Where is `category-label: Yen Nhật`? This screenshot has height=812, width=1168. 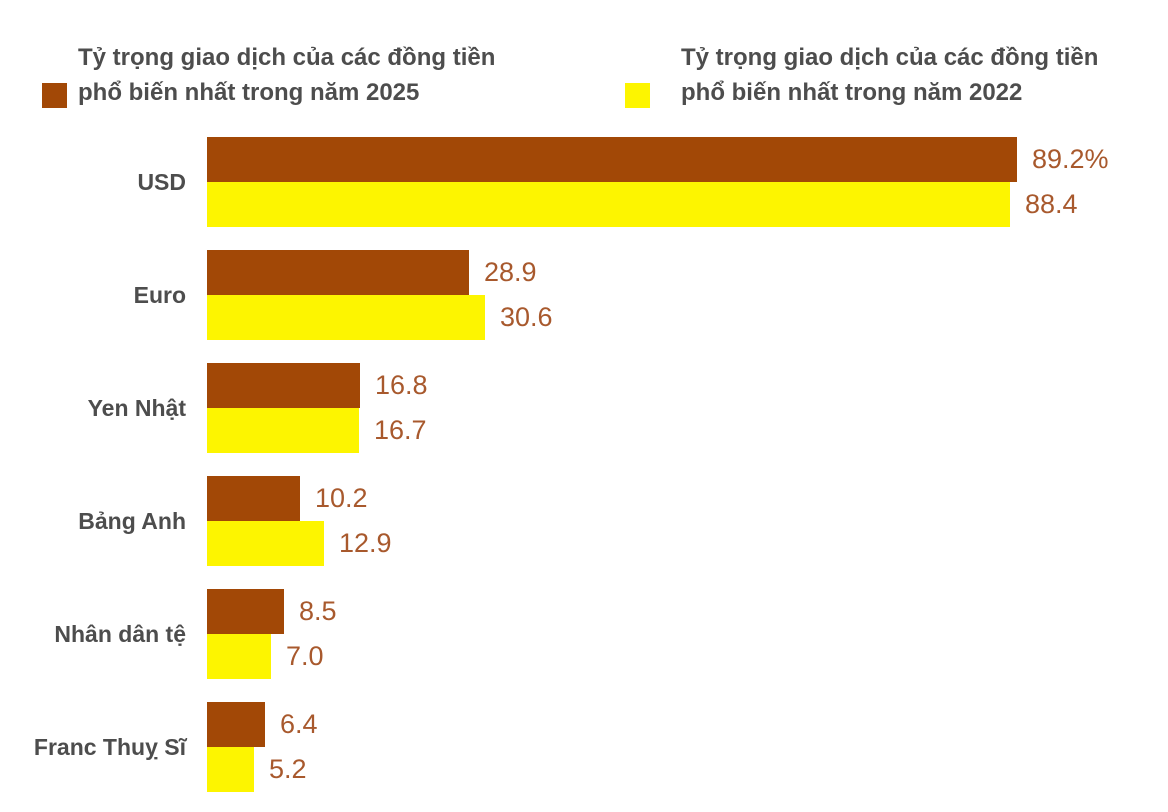
category-label: Yen Nhật is located at coordinates (136, 407).